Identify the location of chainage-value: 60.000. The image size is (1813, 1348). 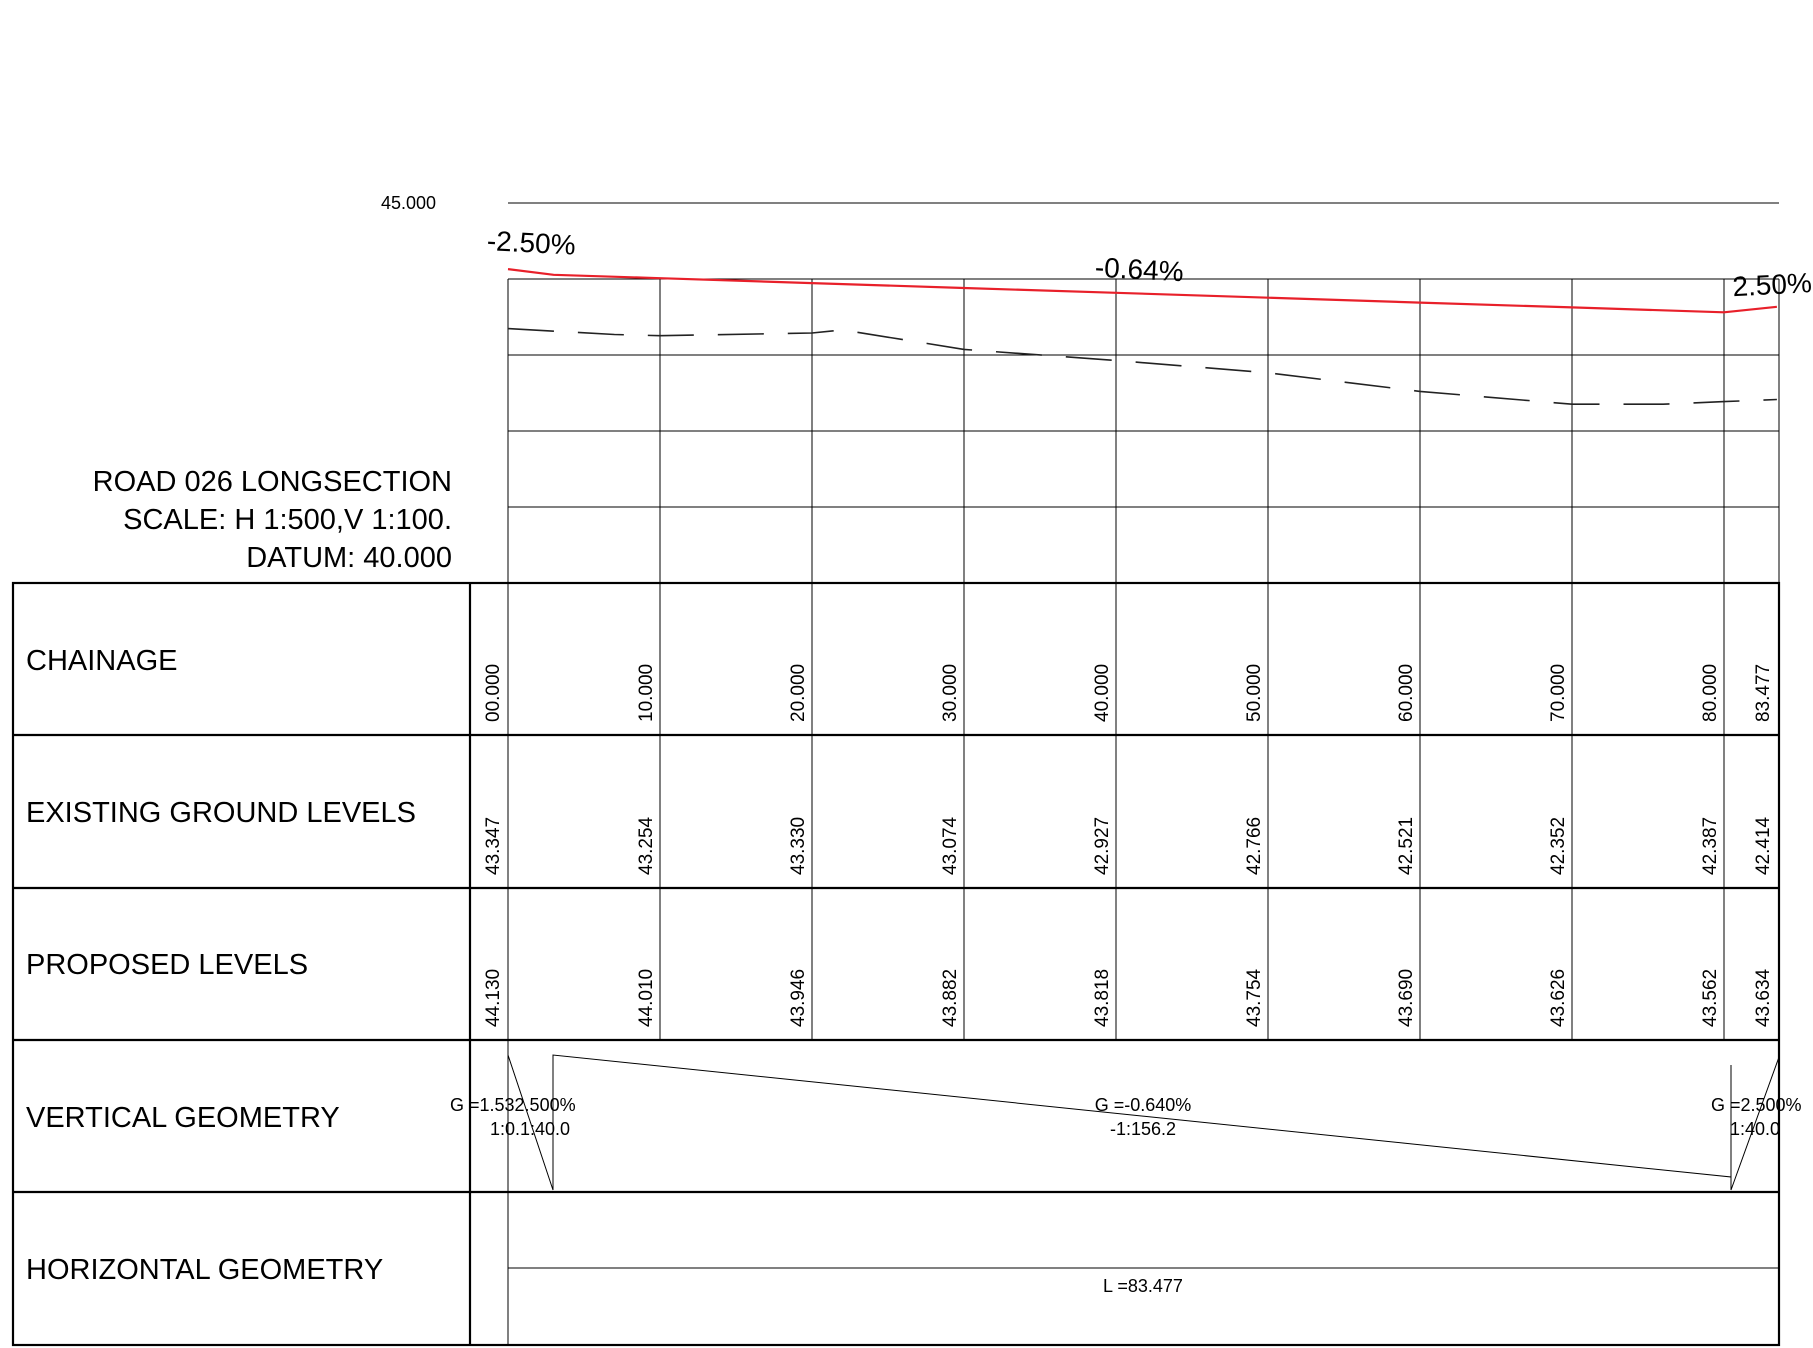
(1406, 693).